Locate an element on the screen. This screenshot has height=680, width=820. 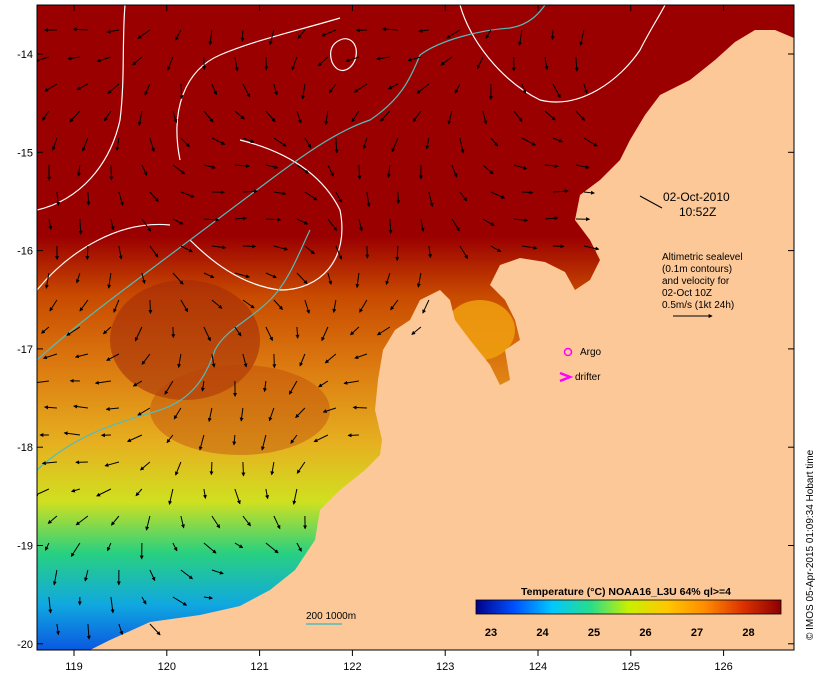
y-tick-label: -18 is located at coordinates (25, 448).